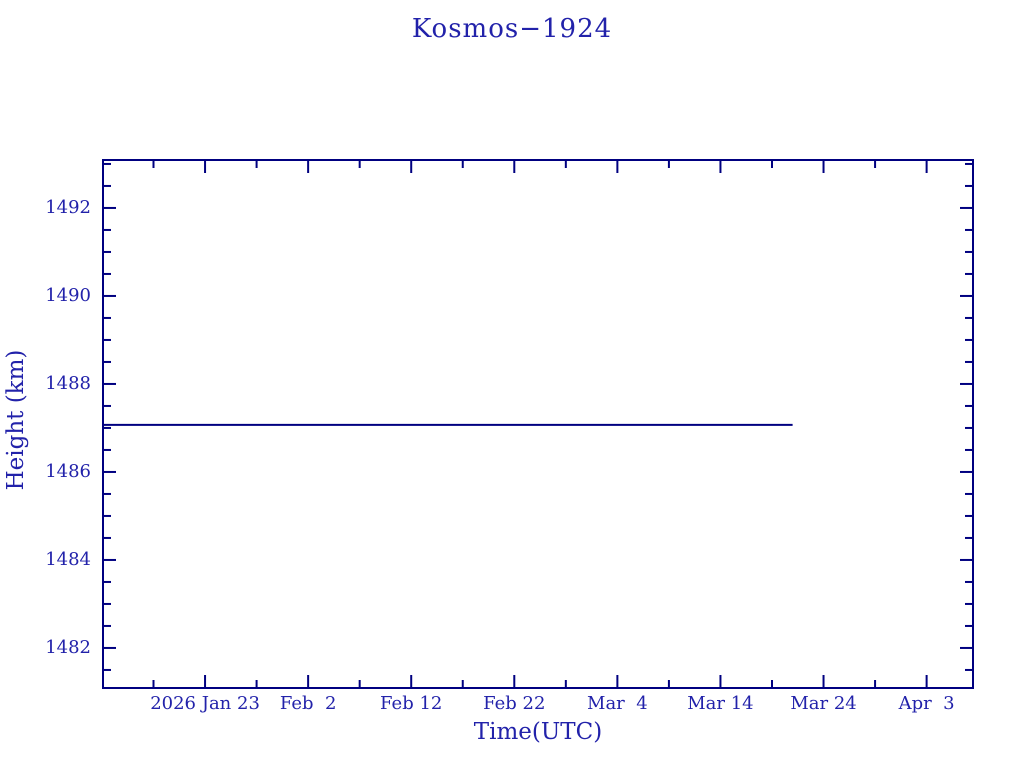  I want to click on x-tick-label: Mar 14, so click(720, 703).